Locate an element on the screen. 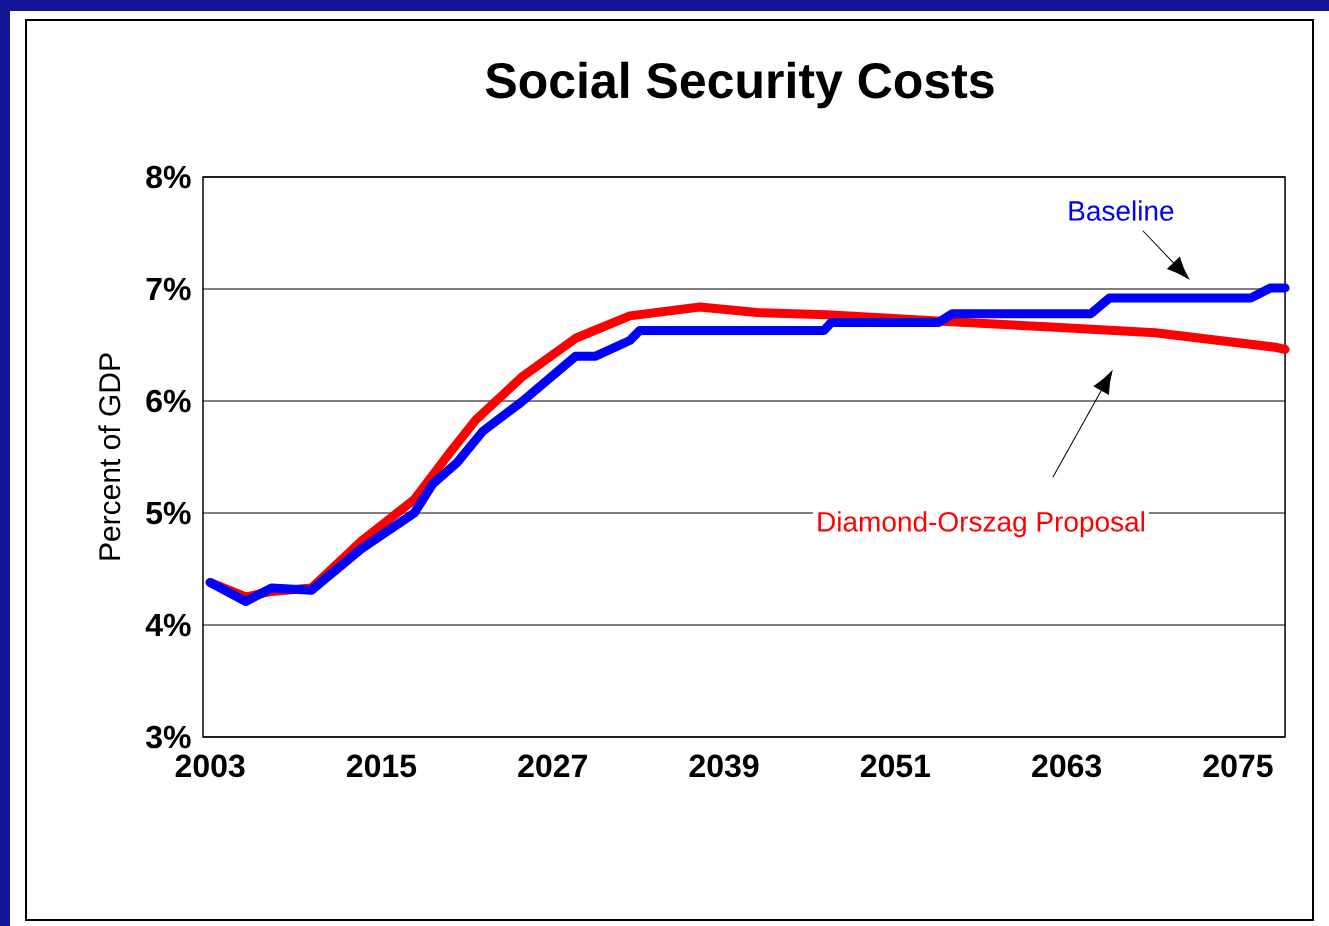 The height and width of the screenshot is (926, 1329). y-tick-label: 3% is located at coordinates (168, 737).